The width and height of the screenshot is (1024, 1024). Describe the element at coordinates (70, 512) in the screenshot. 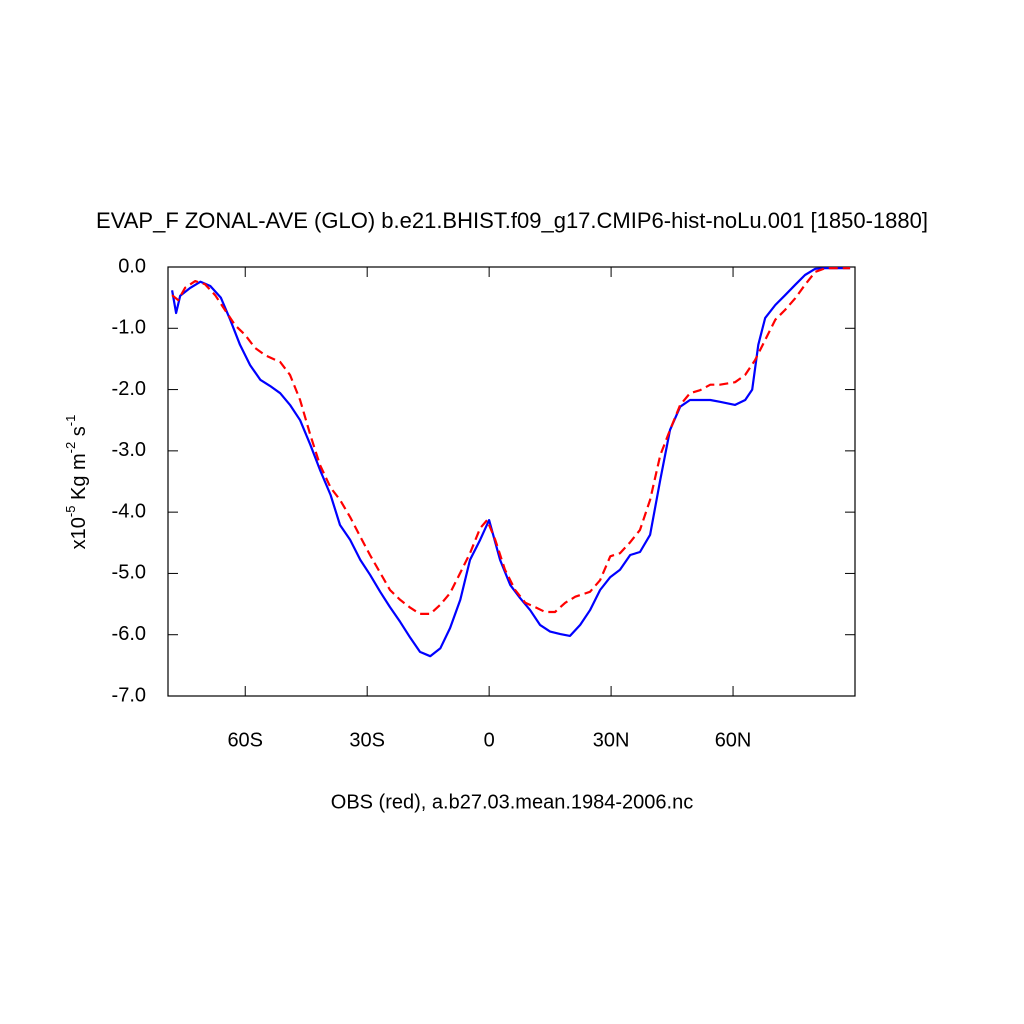

I see `y-label-superscript: -5` at that location.